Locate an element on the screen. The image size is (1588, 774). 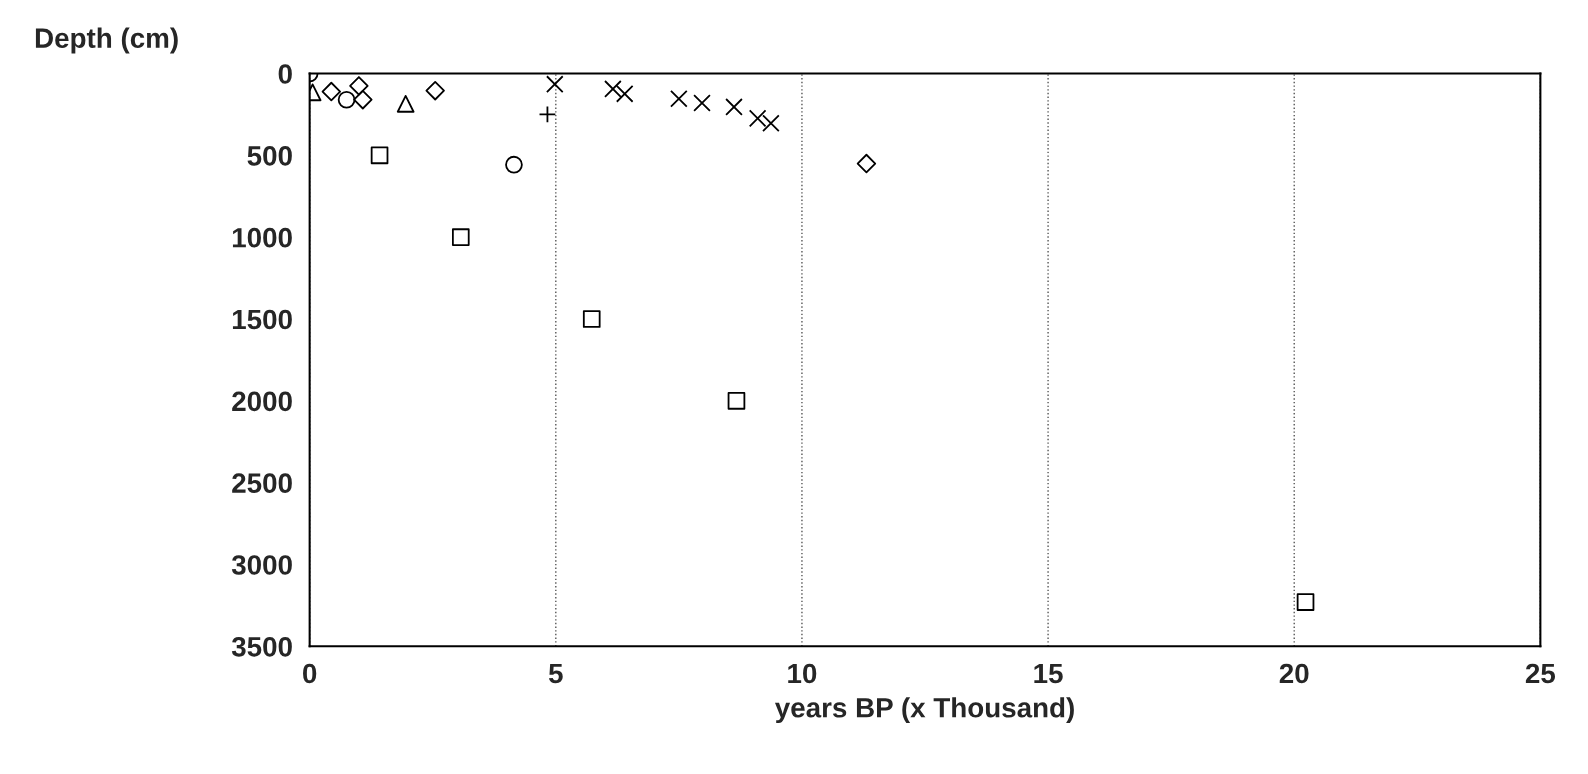
x-tick-label: 0 is located at coordinates (310, 673).